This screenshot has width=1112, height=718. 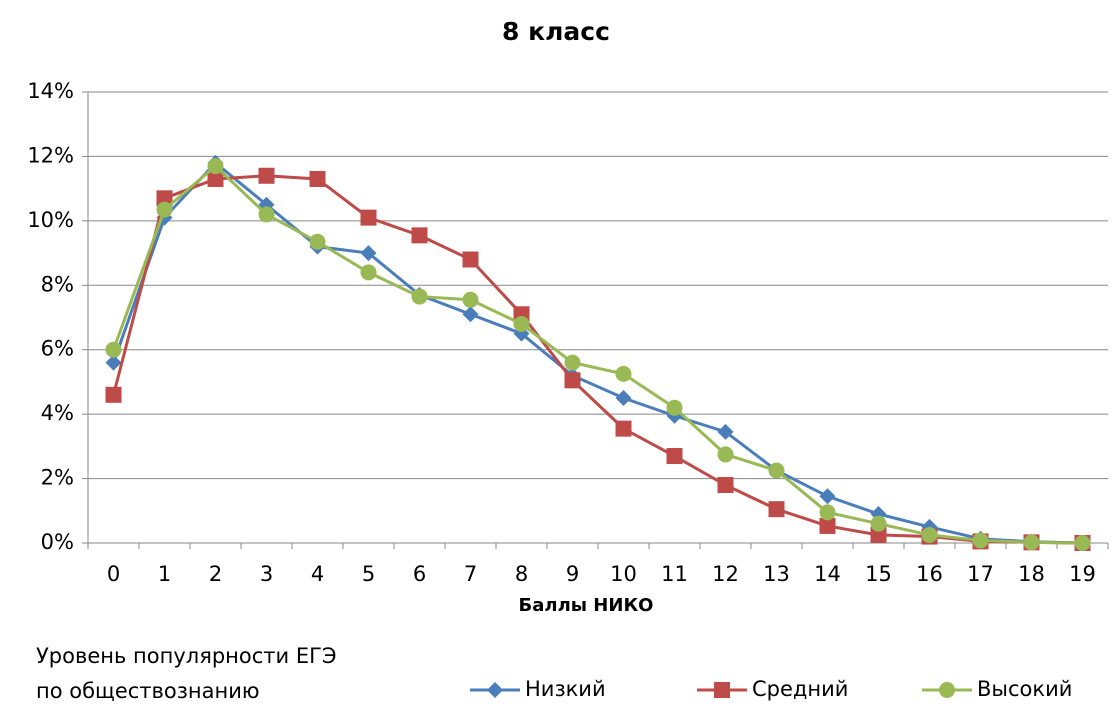 I want to click on x-tick-label: 9, so click(x=572, y=574).